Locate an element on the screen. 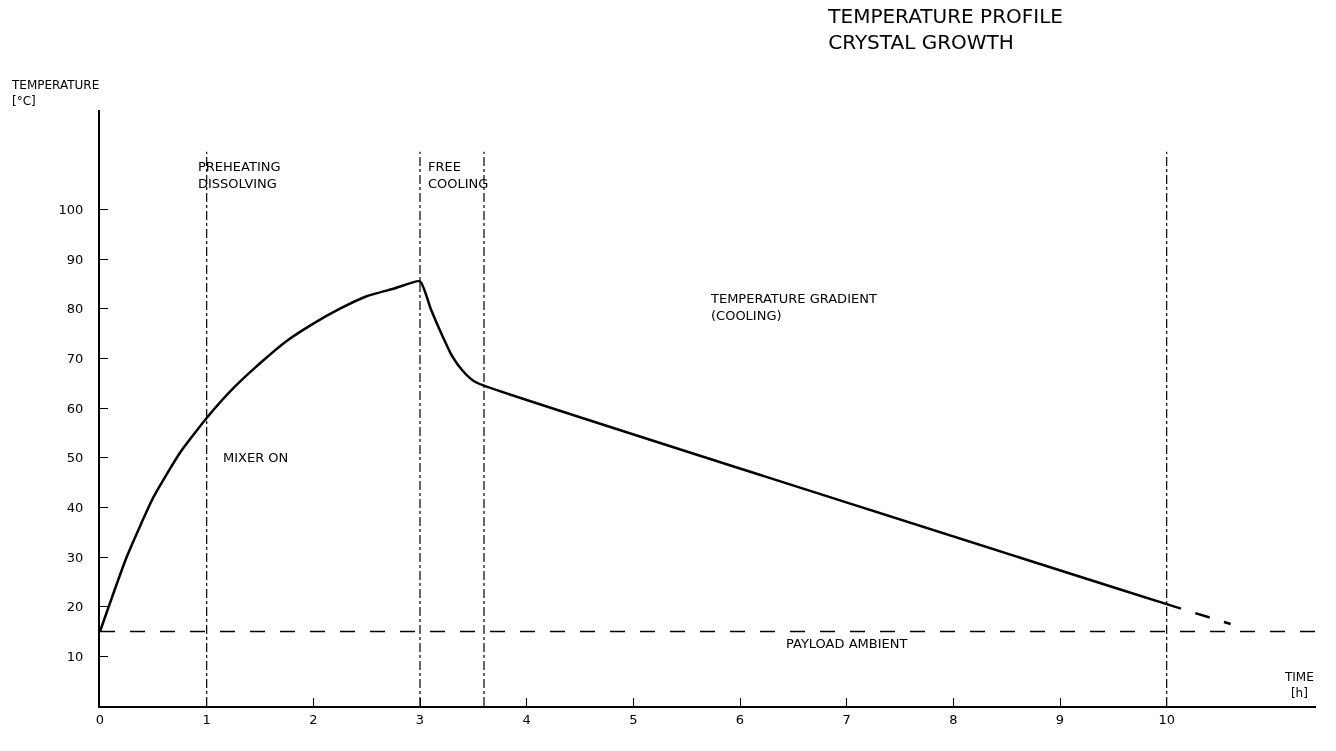 Image resolution: width=1336 pixels, height=751 pixels. y-tick-label: 70 is located at coordinates (75, 358).